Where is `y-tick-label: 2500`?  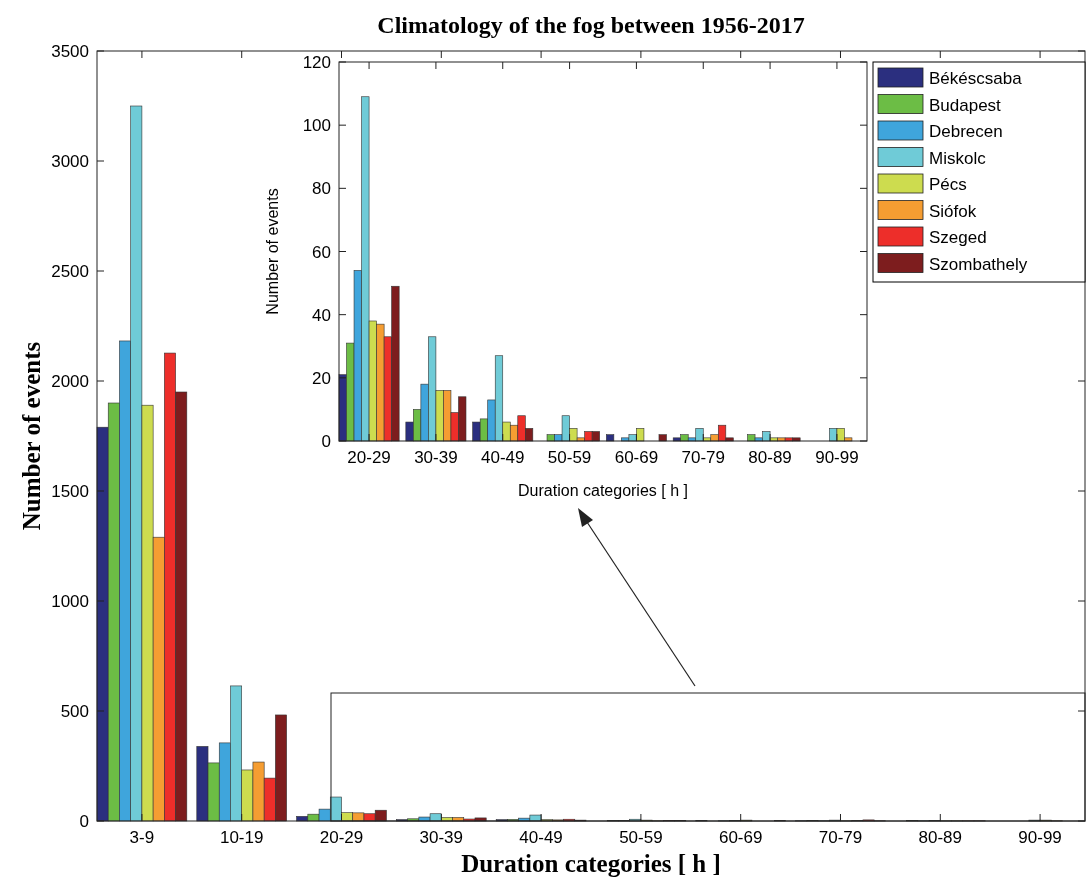 y-tick-label: 2500 is located at coordinates (70, 271).